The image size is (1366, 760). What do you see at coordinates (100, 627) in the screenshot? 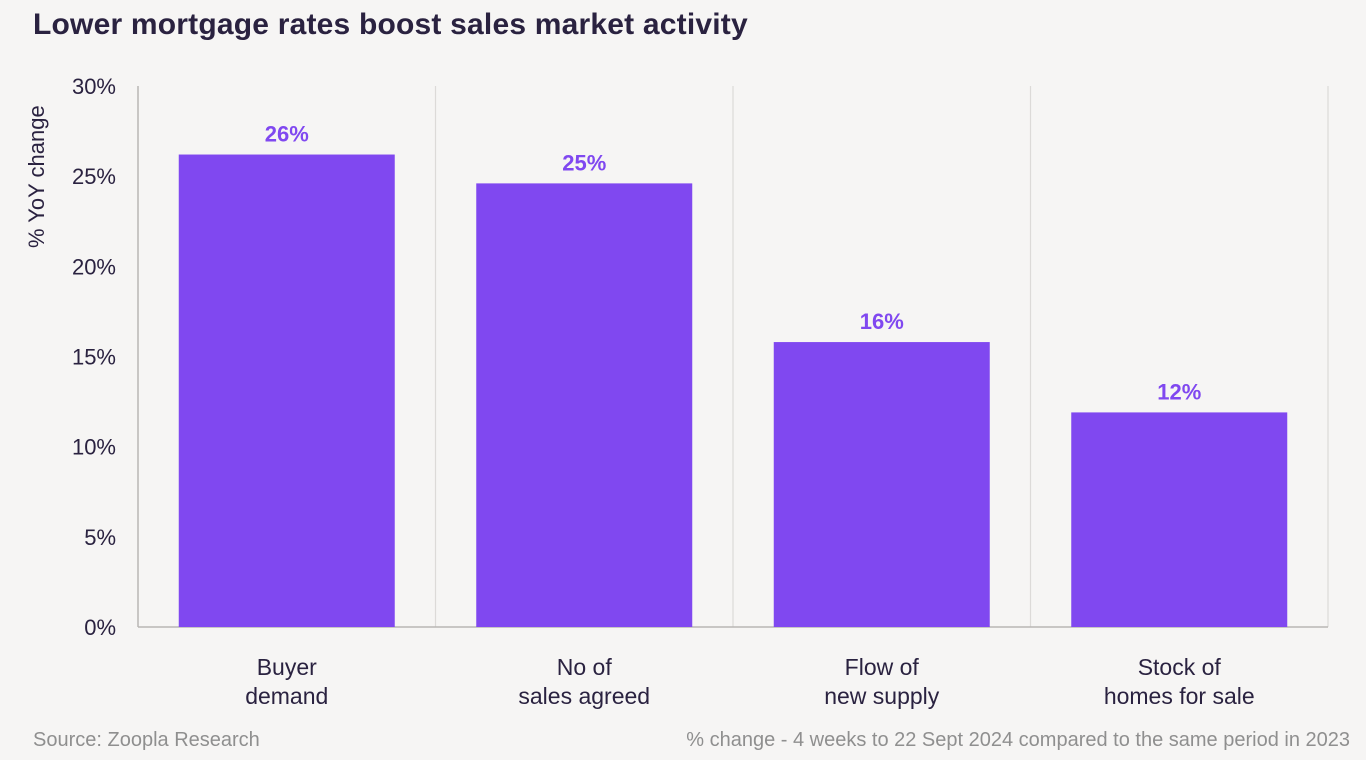
I see `y-tick-label: 0%` at bounding box center [100, 627].